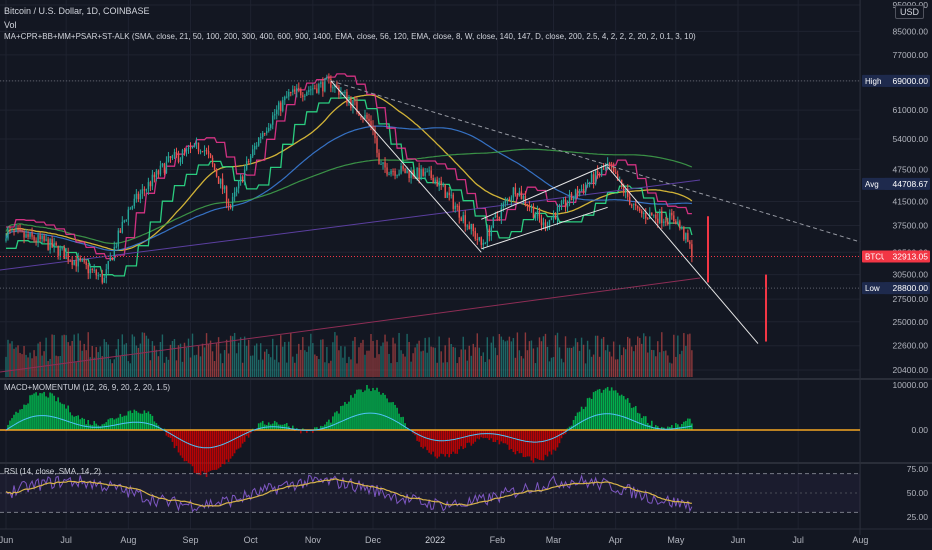 The width and height of the screenshot is (932, 550). I want to click on time-tick-label: Mar, so click(554, 540).